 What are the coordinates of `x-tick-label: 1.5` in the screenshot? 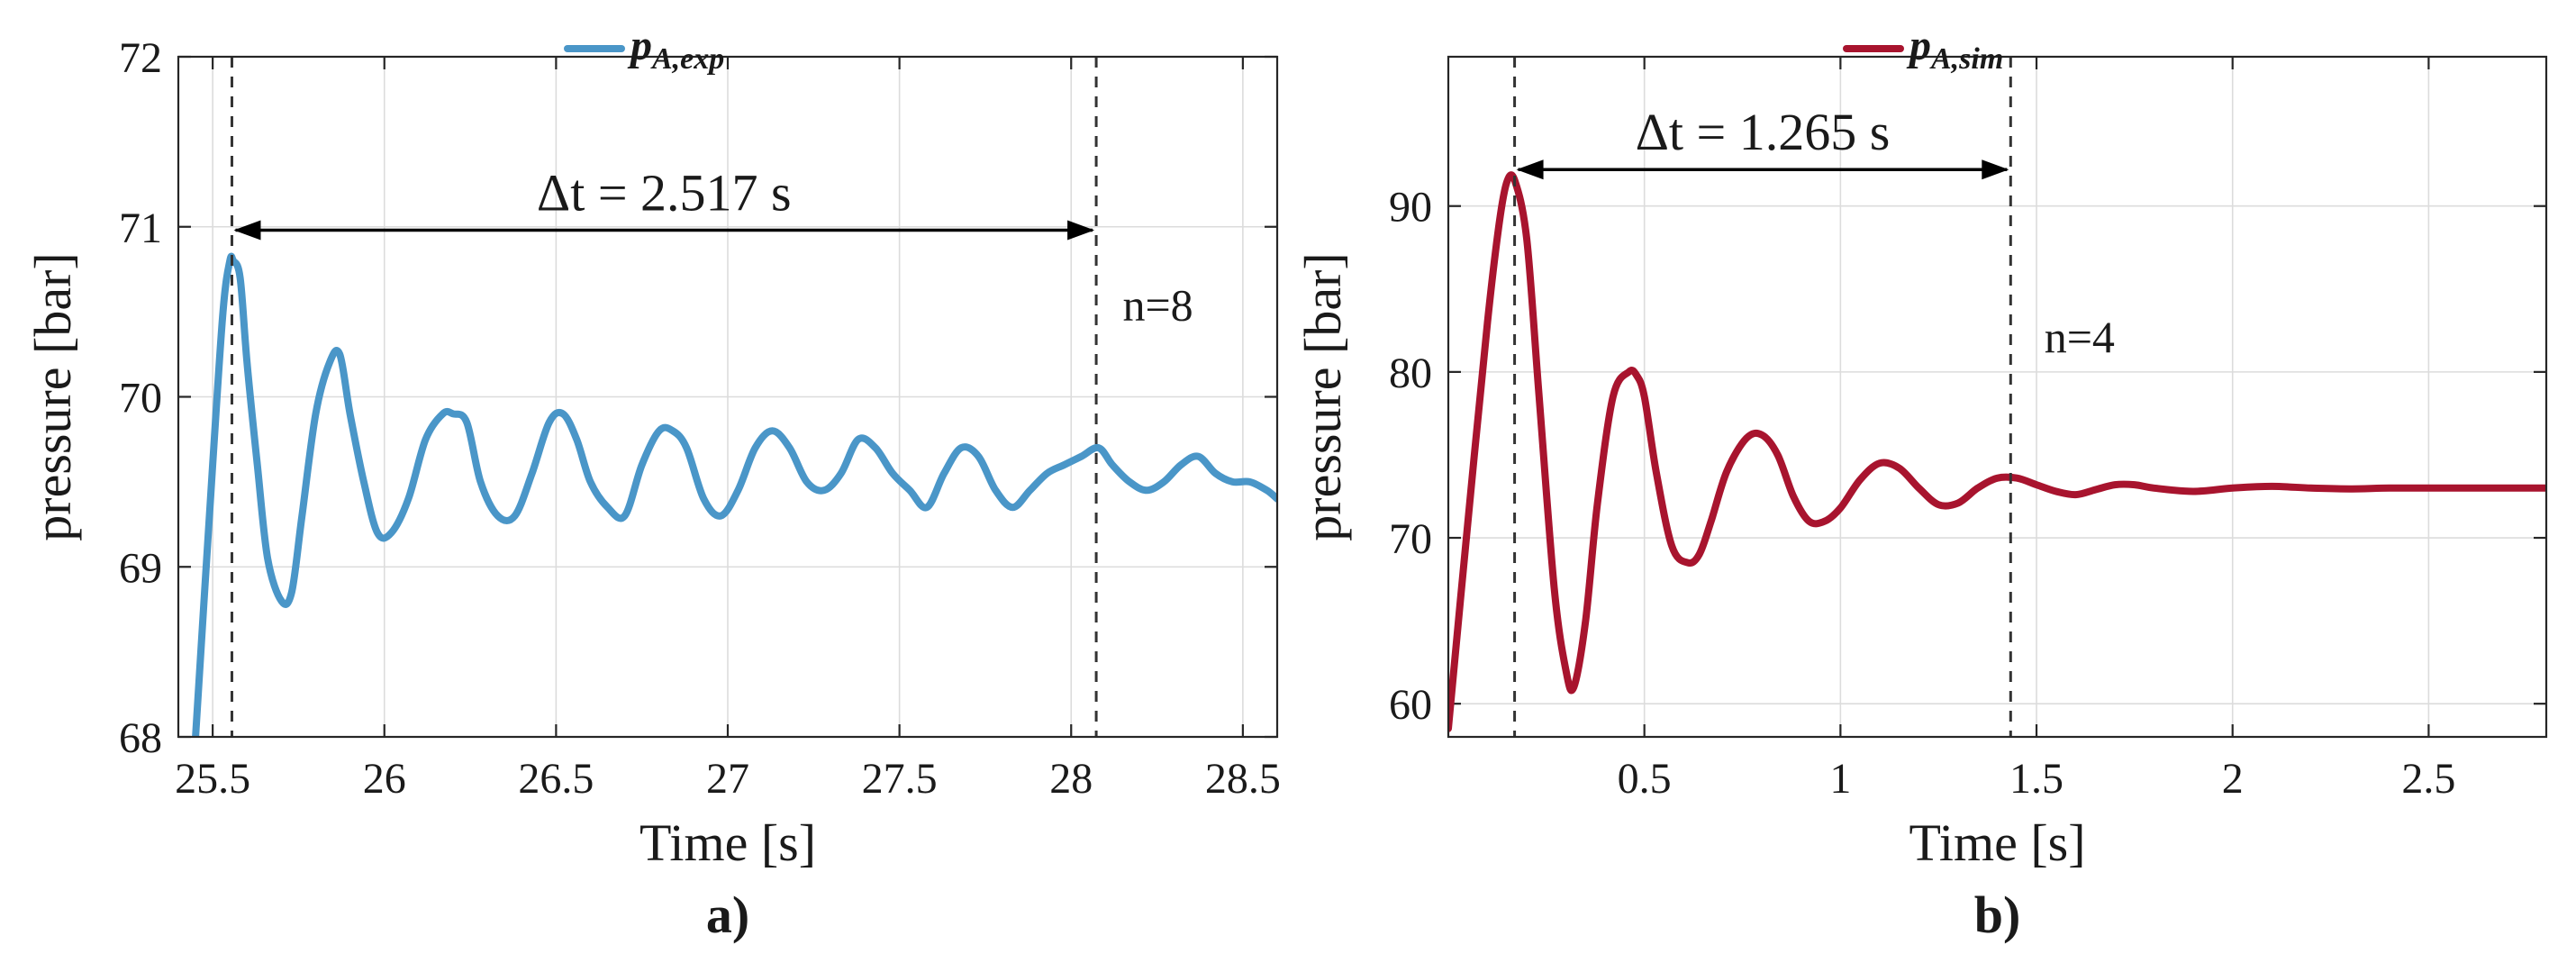 It's located at (2036, 779).